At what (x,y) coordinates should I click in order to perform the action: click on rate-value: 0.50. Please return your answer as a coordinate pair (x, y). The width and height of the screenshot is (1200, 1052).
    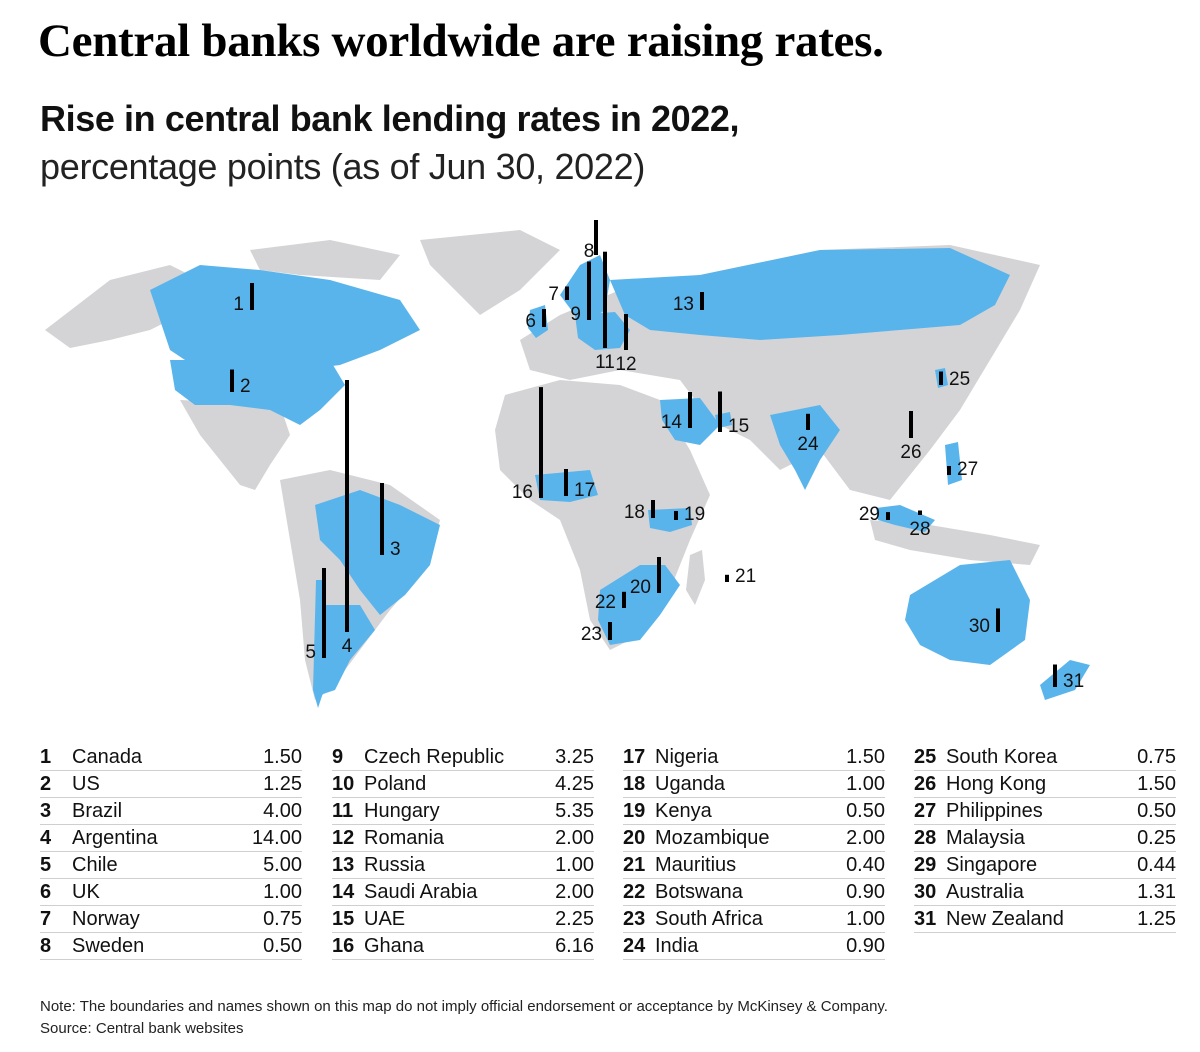
    Looking at the image, I should click on (865, 811).